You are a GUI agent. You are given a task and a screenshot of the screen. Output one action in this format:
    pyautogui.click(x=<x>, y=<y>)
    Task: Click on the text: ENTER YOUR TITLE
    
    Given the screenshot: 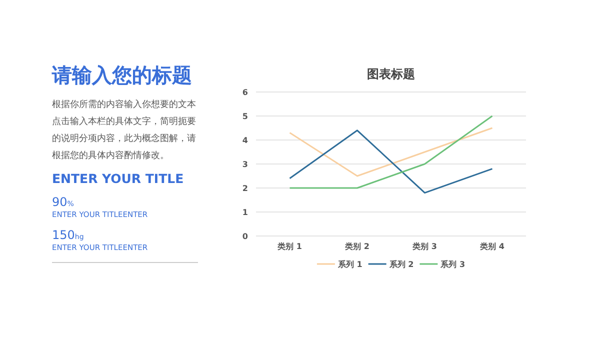 What is the action you would take?
    pyautogui.click(x=118, y=178)
    